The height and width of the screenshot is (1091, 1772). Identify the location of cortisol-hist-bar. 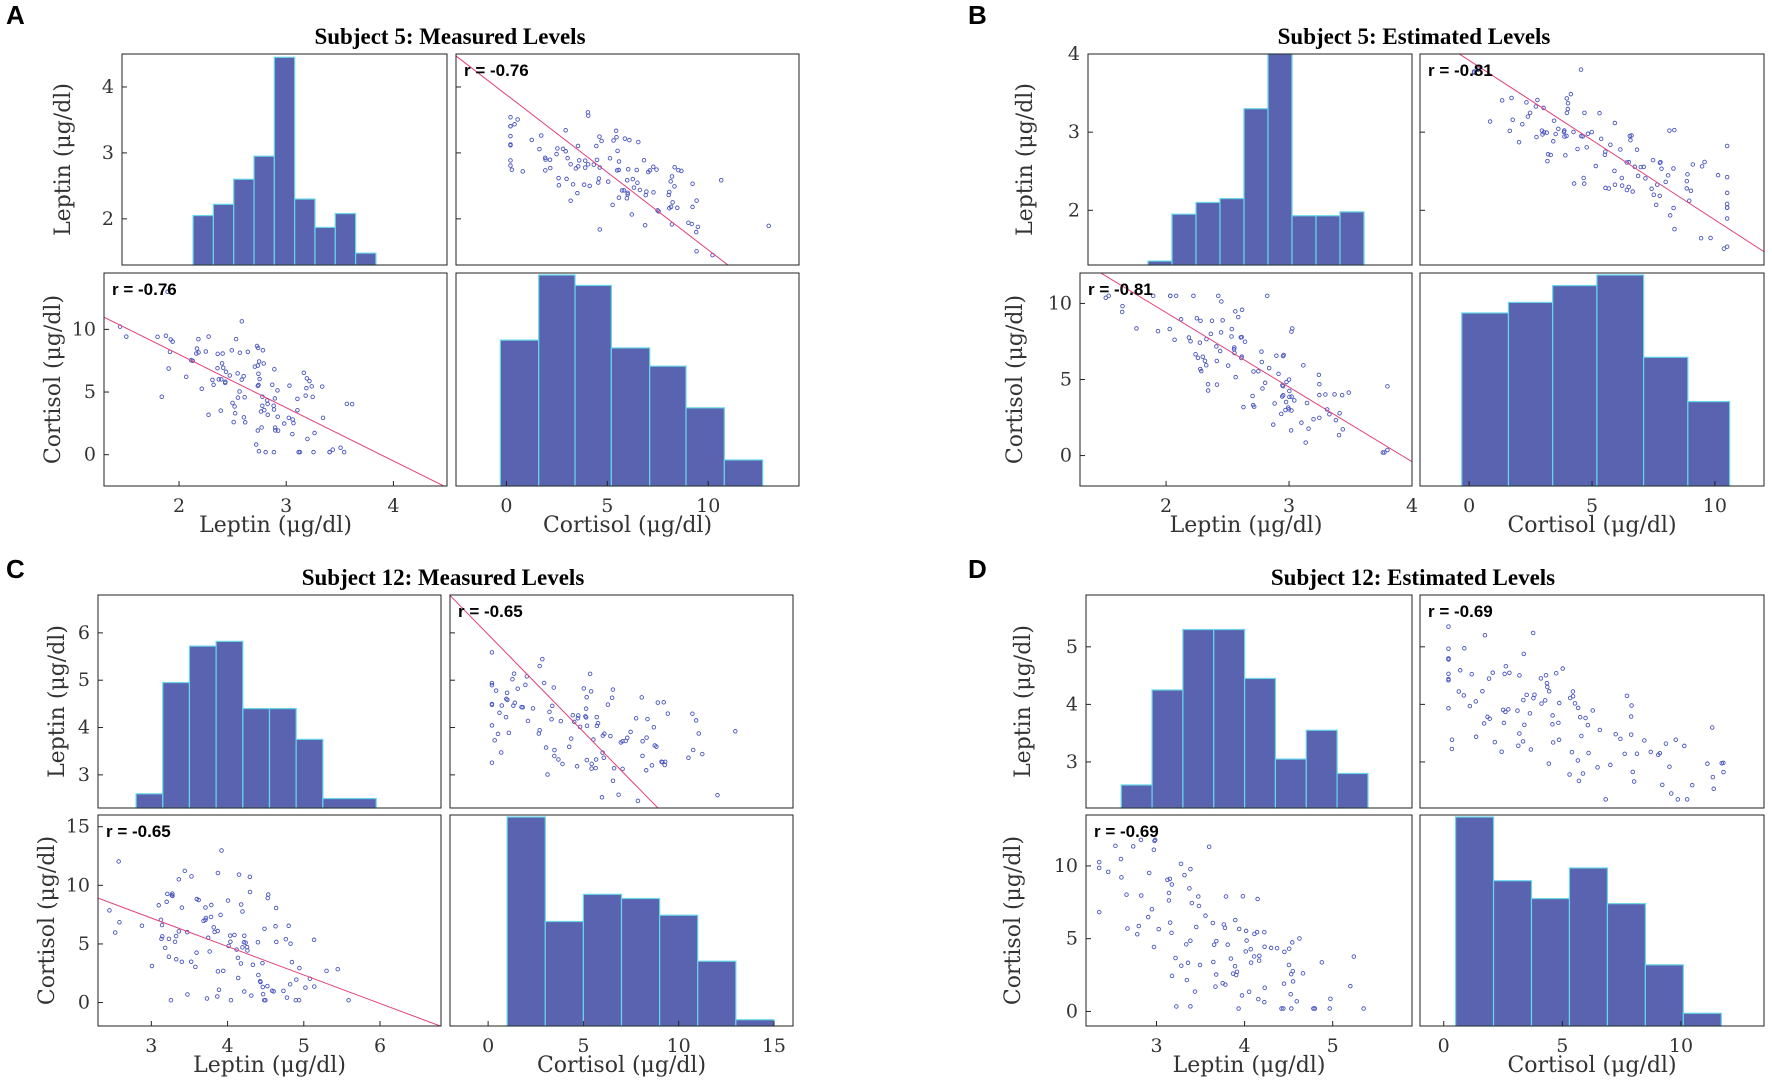
(1485, 399).